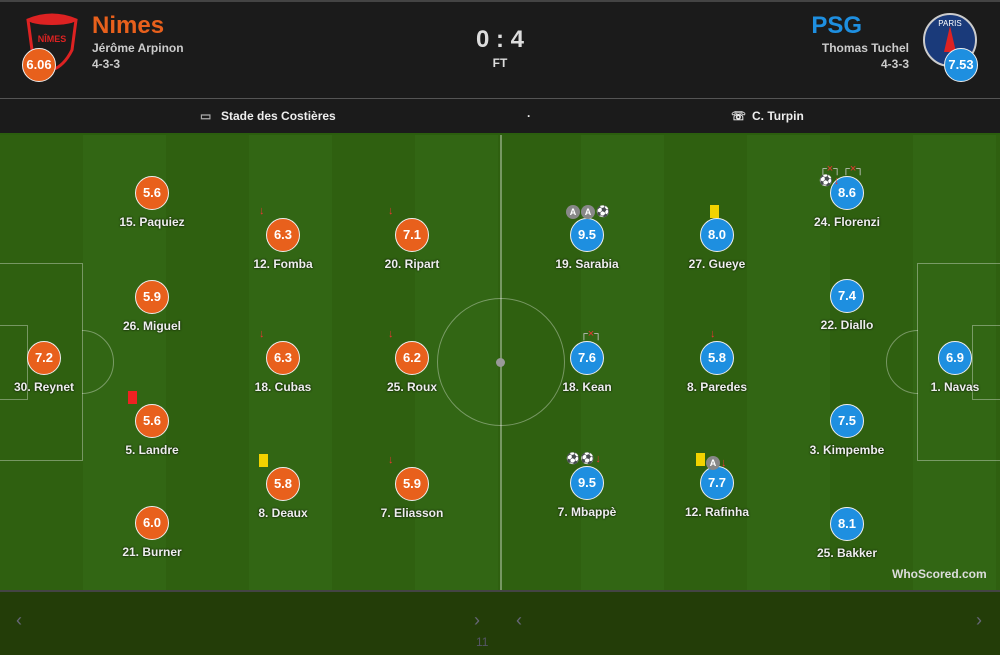 The image size is (1000, 655). I want to click on player-rating: 7.6, so click(587, 358).